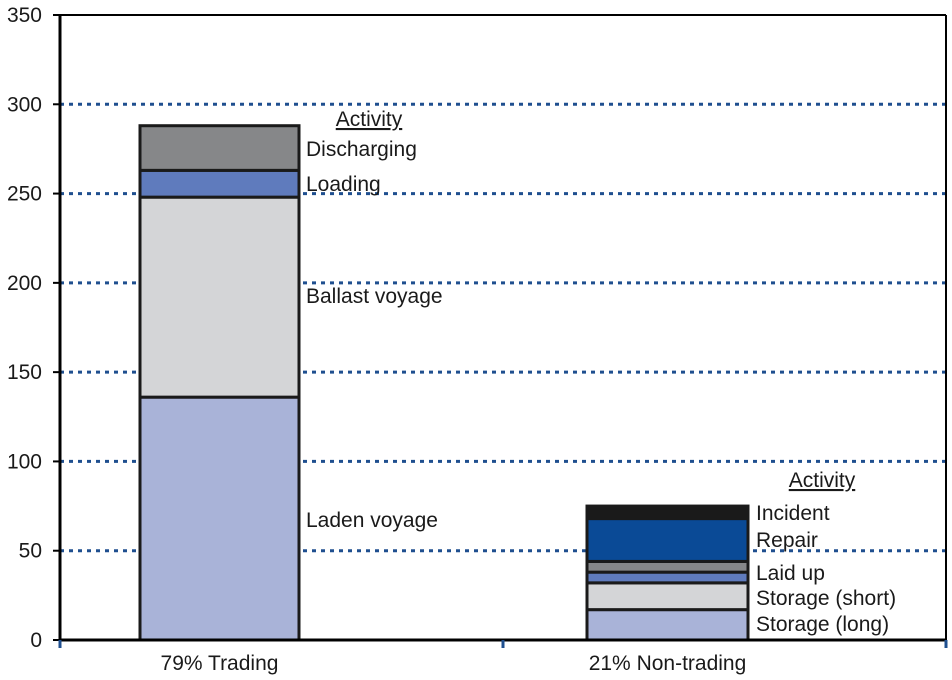  What do you see at coordinates (372, 520) in the screenshot?
I see `segment-label: Laden voyage` at bounding box center [372, 520].